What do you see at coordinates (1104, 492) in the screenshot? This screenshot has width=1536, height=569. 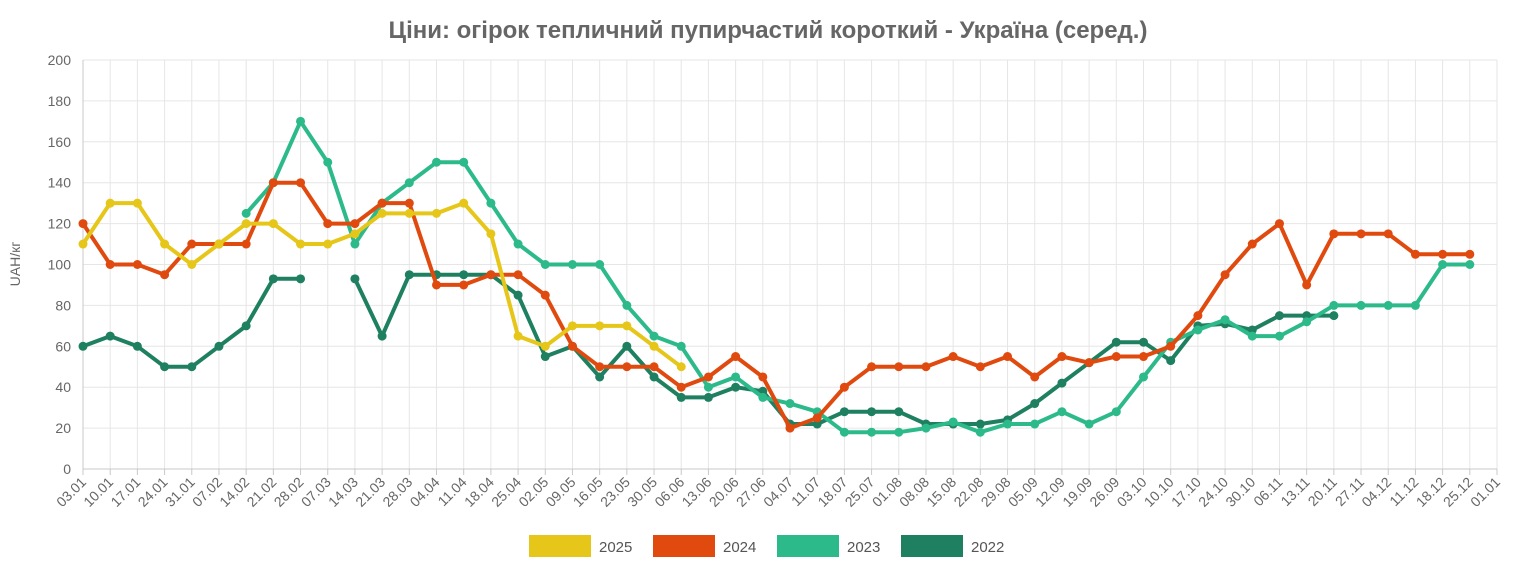 I see `x-tick-label: 26.09` at bounding box center [1104, 492].